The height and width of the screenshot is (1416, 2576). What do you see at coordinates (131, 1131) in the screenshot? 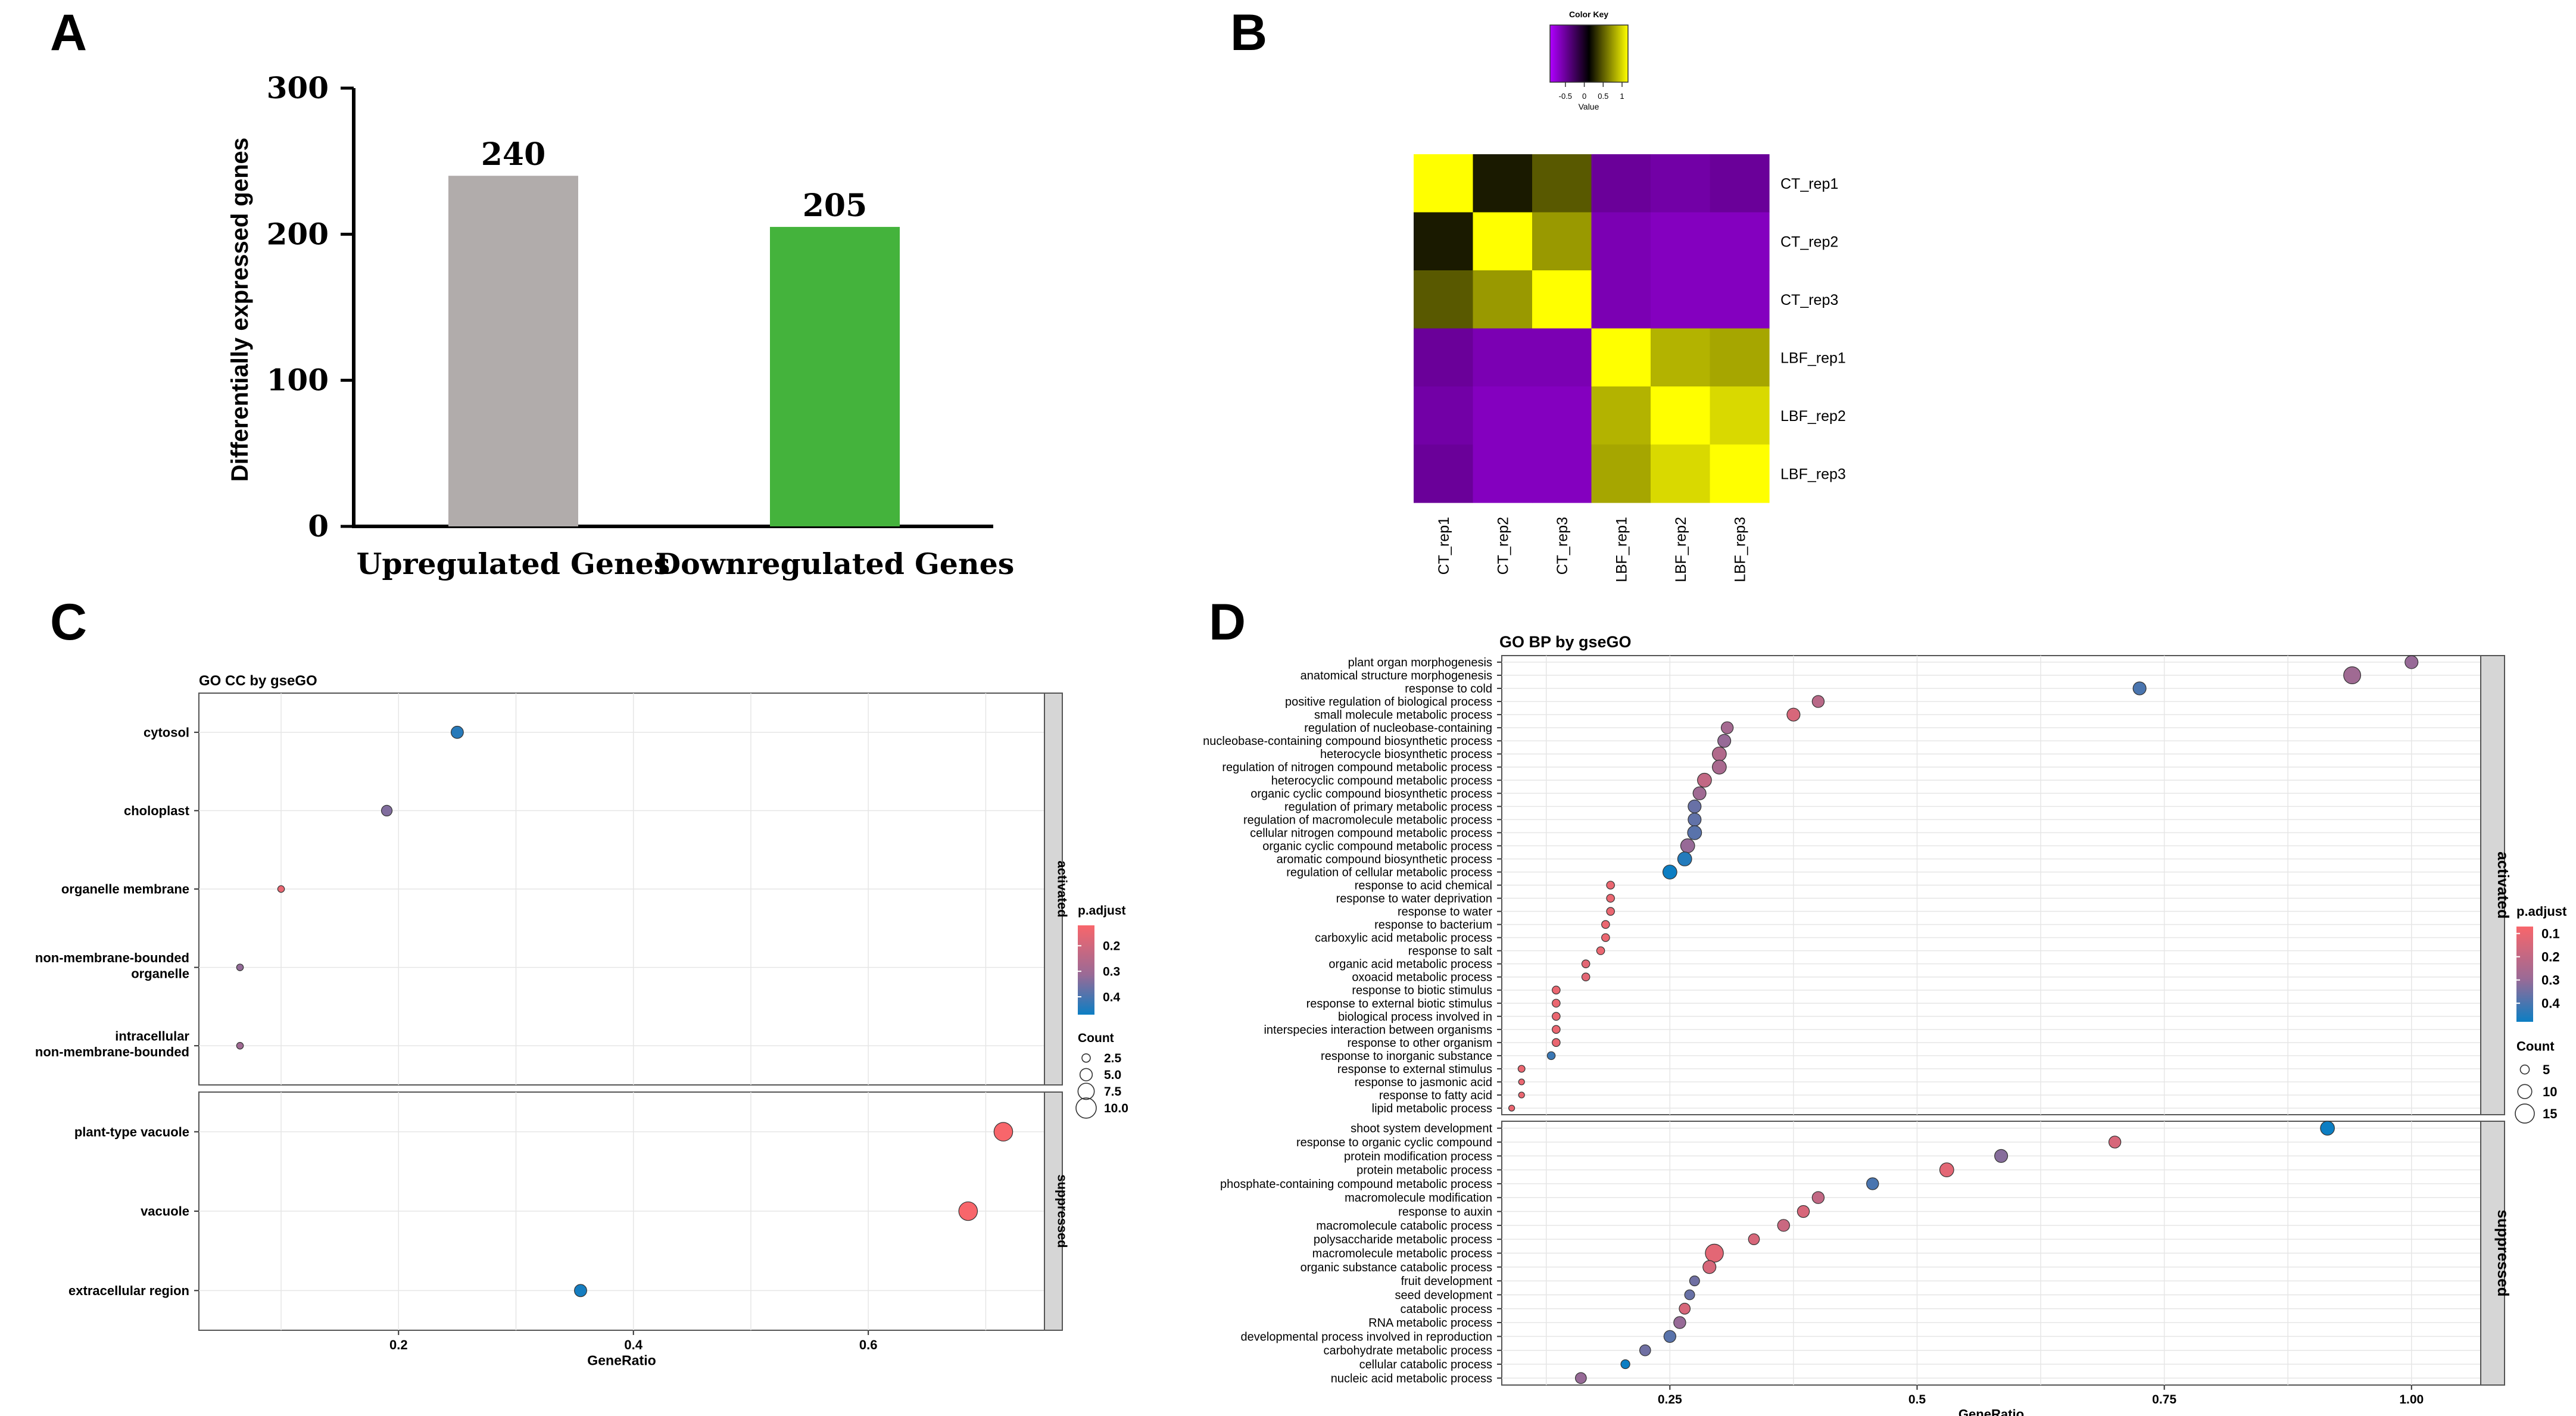
I see `term-label: plant-type vacuole` at bounding box center [131, 1131].